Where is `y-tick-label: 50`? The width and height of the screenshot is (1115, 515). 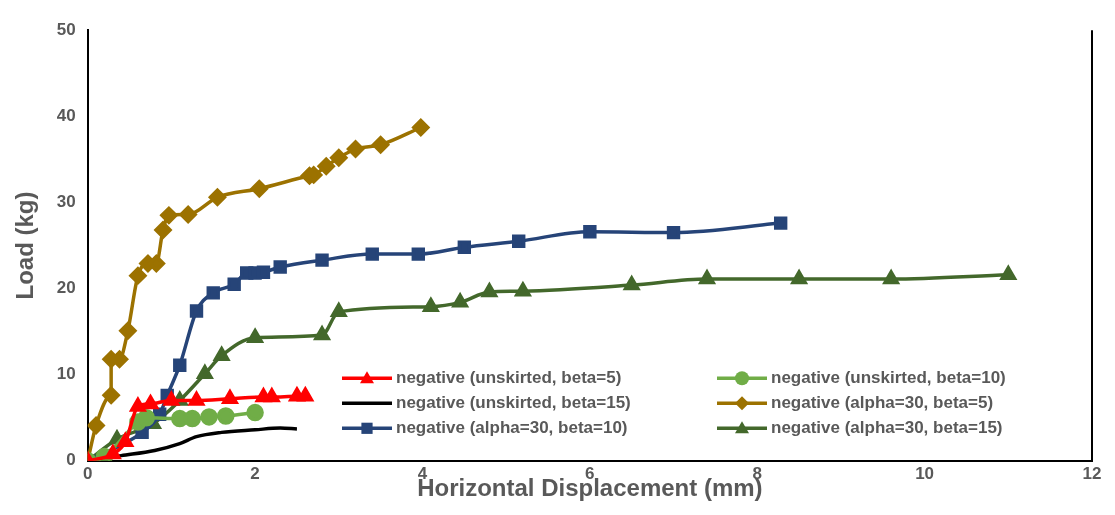 y-tick-label: 50 is located at coordinates (66, 29).